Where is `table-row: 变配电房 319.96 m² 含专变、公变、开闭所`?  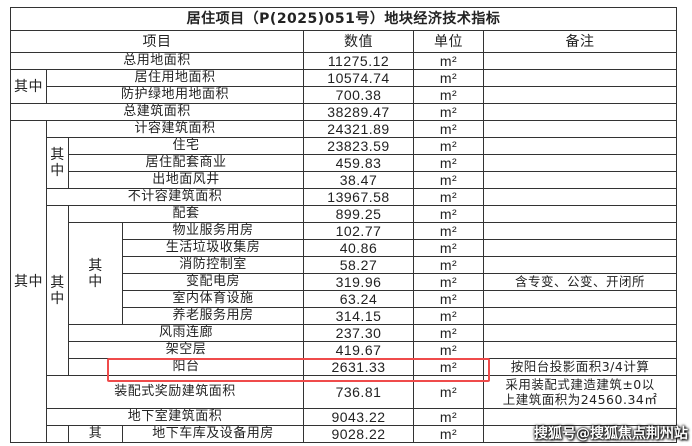
table-row: 变配电房 319.96 m² 含专变、公变、开闭所 is located at coordinates (344, 282).